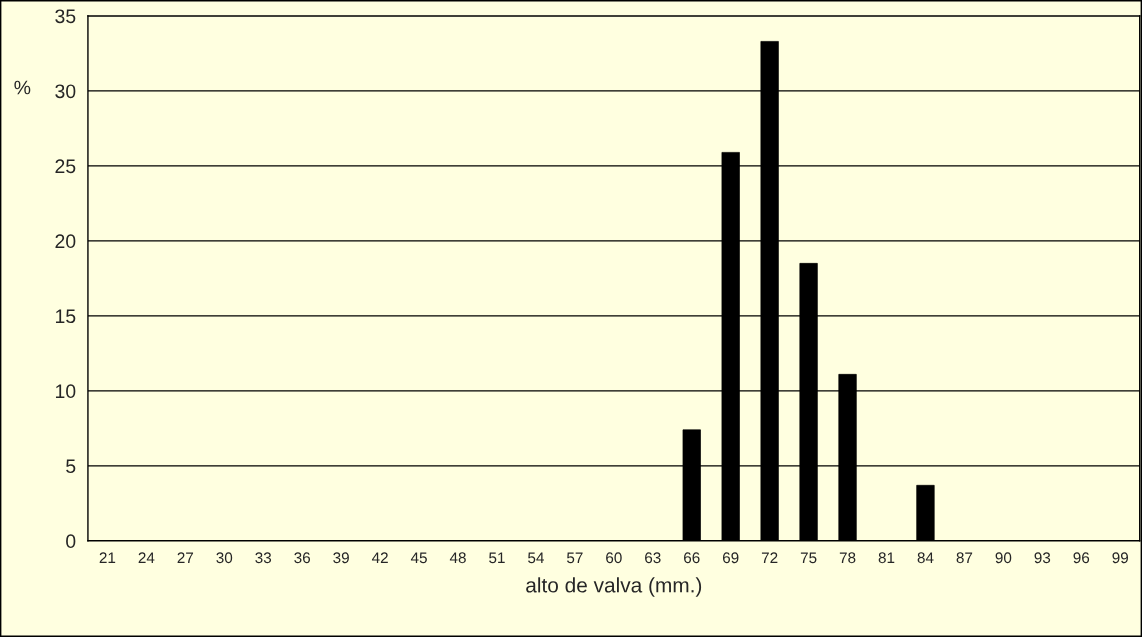 This screenshot has height=637, width=1142. What do you see at coordinates (925, 558) in the screenshot?
I see `x-tick-label: 84` at bounding box center [925, 558].